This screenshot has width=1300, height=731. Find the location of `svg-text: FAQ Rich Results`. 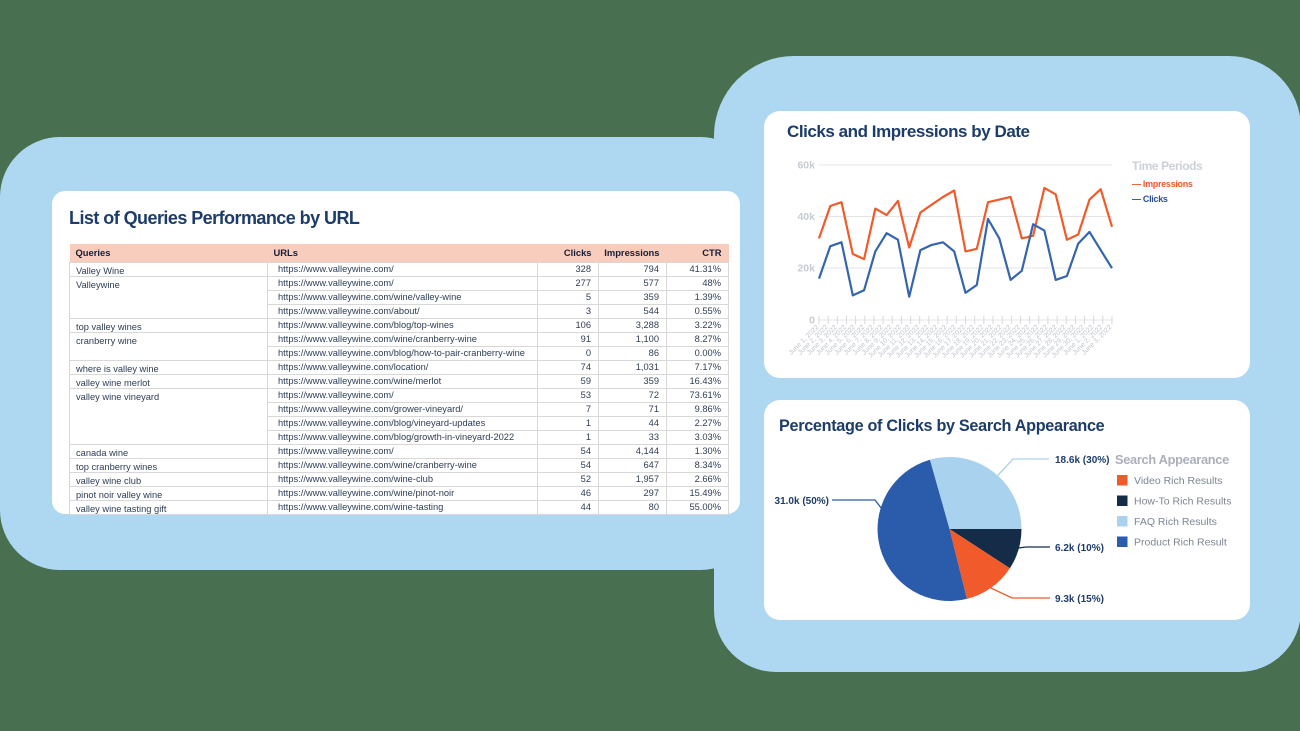

svg-text: FAQ Rich Results is located at coordinates (1175, 522).